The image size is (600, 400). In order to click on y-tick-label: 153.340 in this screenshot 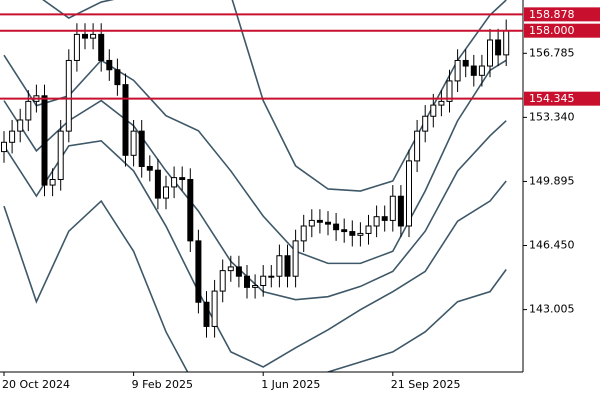, I will do `click(552, 116)`.